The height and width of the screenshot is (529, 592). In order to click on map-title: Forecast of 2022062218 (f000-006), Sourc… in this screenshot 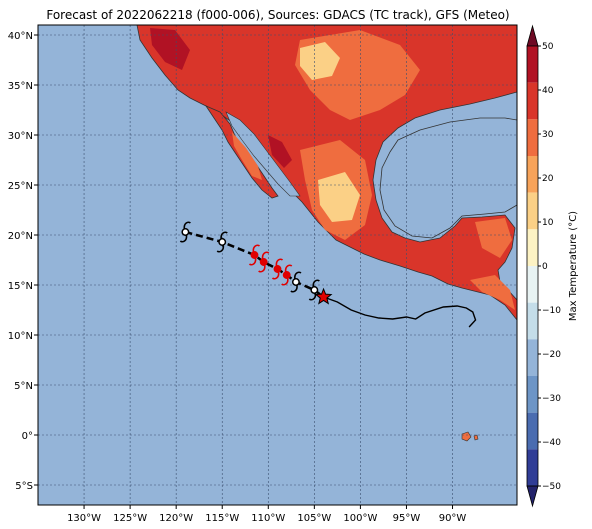, I will do `click(278, 15)`.